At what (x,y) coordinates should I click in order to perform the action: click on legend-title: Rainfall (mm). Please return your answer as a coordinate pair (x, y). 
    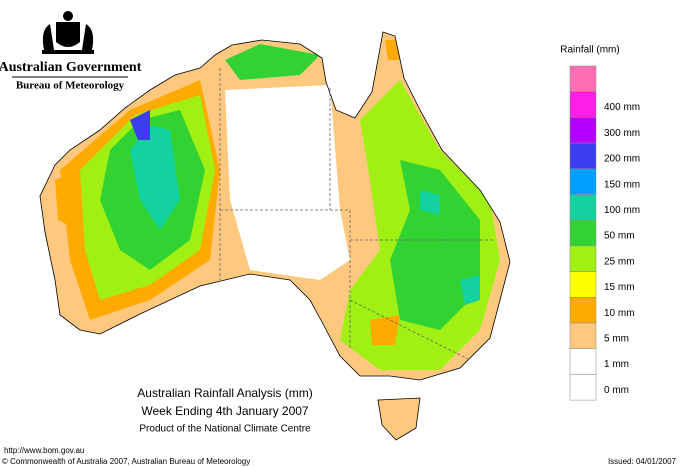
    Looking at the image, I should click on (589, 50).